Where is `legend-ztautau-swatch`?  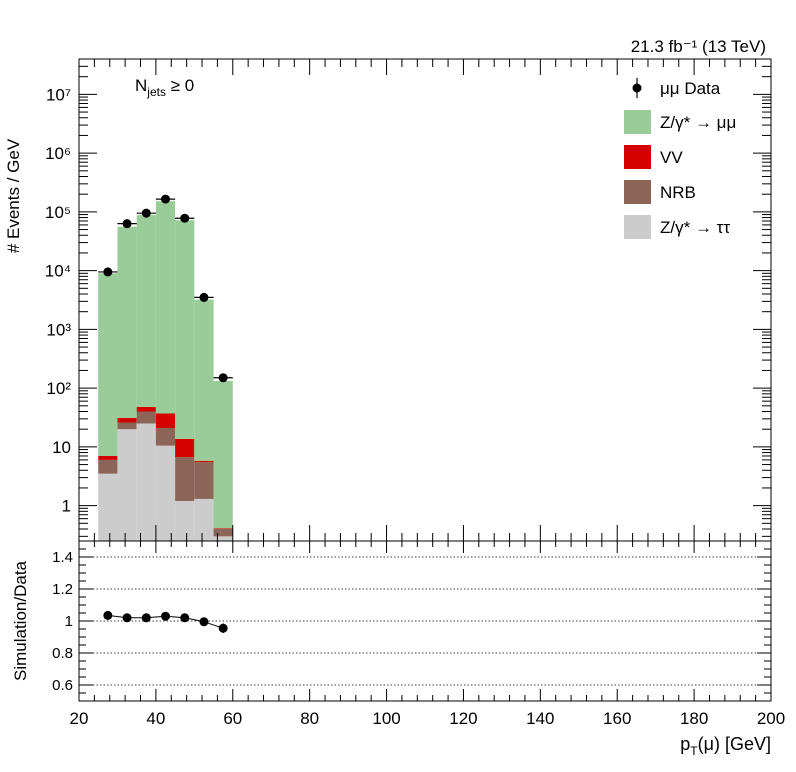 legend-ztautau-swatch is located at coordinates (637, 227).